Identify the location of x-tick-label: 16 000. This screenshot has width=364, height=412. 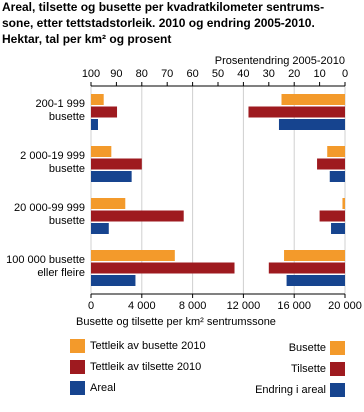
(294, 306).